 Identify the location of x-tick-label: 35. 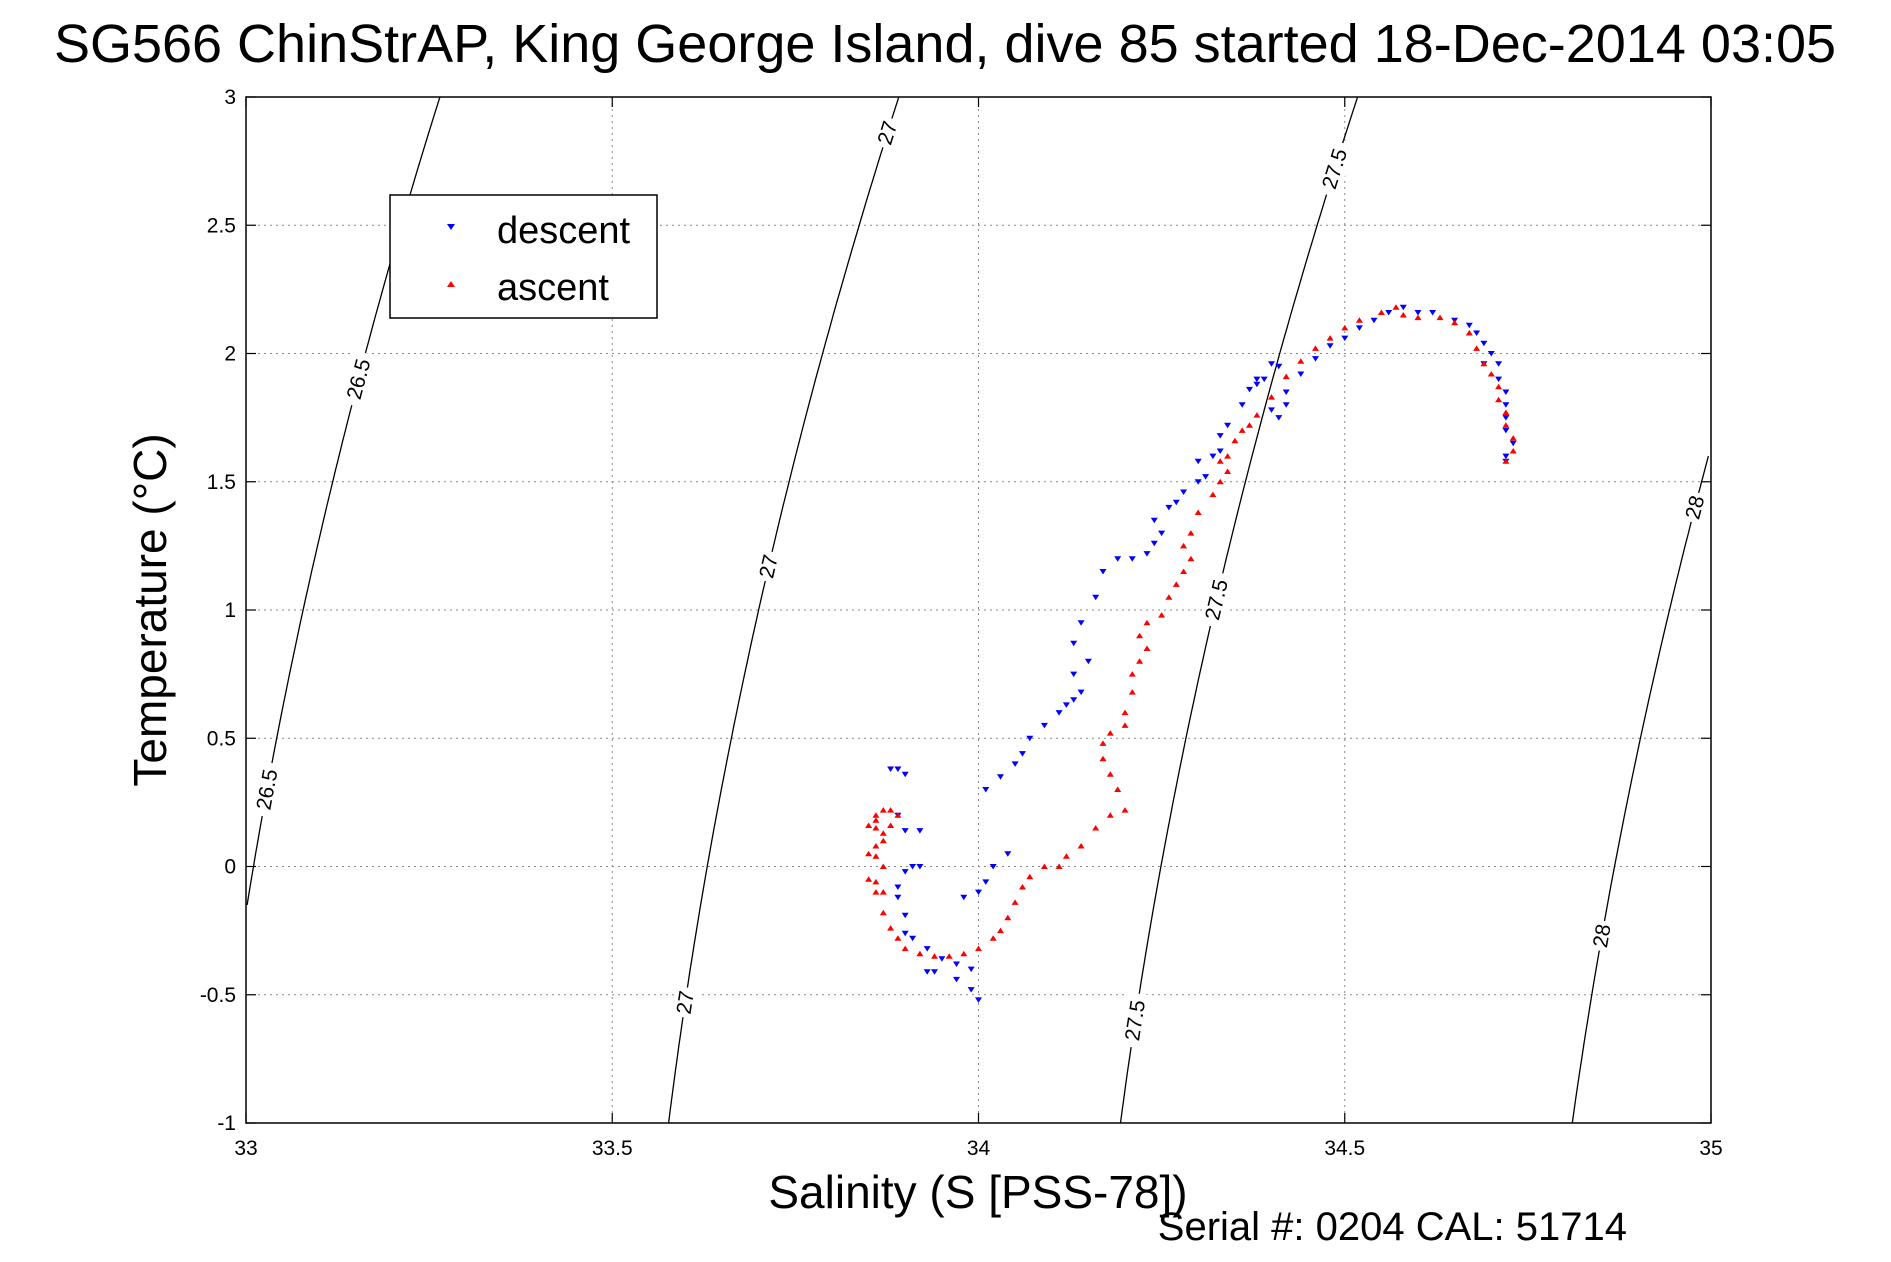
(1710, 1148).